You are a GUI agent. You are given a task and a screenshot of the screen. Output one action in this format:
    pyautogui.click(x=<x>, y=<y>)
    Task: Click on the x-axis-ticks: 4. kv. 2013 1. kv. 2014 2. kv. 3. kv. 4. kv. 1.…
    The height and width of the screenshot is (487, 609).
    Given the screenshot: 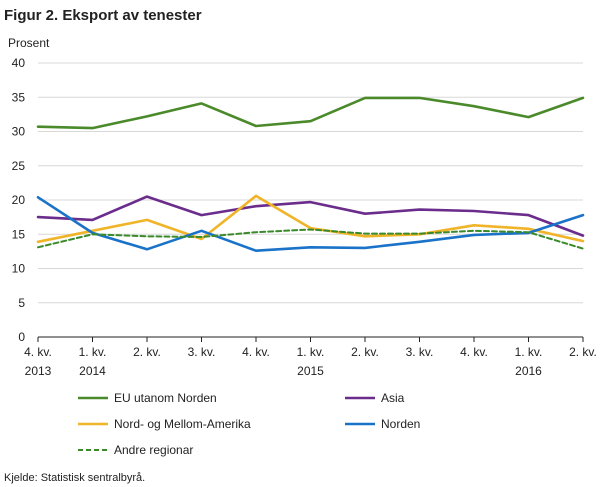 What is the action you would take?
    pyautogui.click(x=310, y=357)
    